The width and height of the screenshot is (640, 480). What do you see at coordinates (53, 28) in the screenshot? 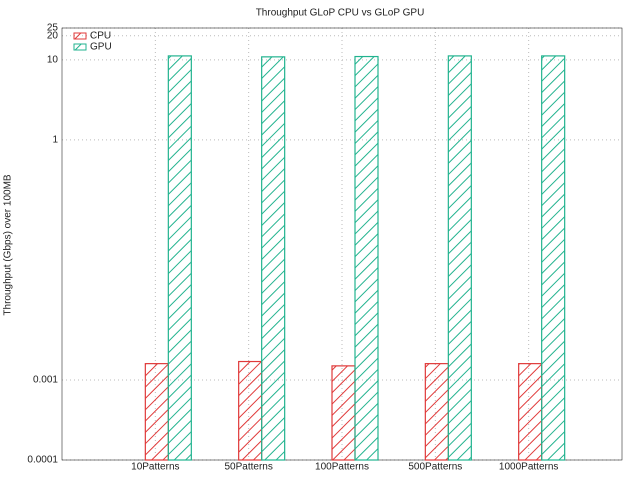
I see `y-tick-label: 25` at bounding box center [53, 28].